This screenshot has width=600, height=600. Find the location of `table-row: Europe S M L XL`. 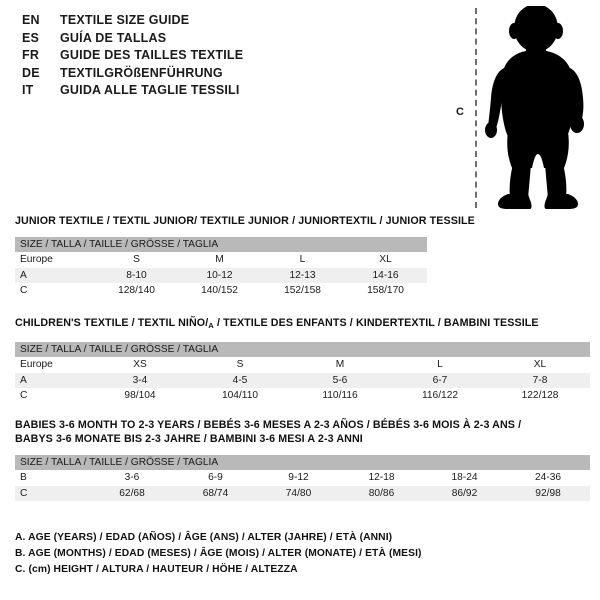

table-row: Europe S M L XL is located at coordinates (221, 260).